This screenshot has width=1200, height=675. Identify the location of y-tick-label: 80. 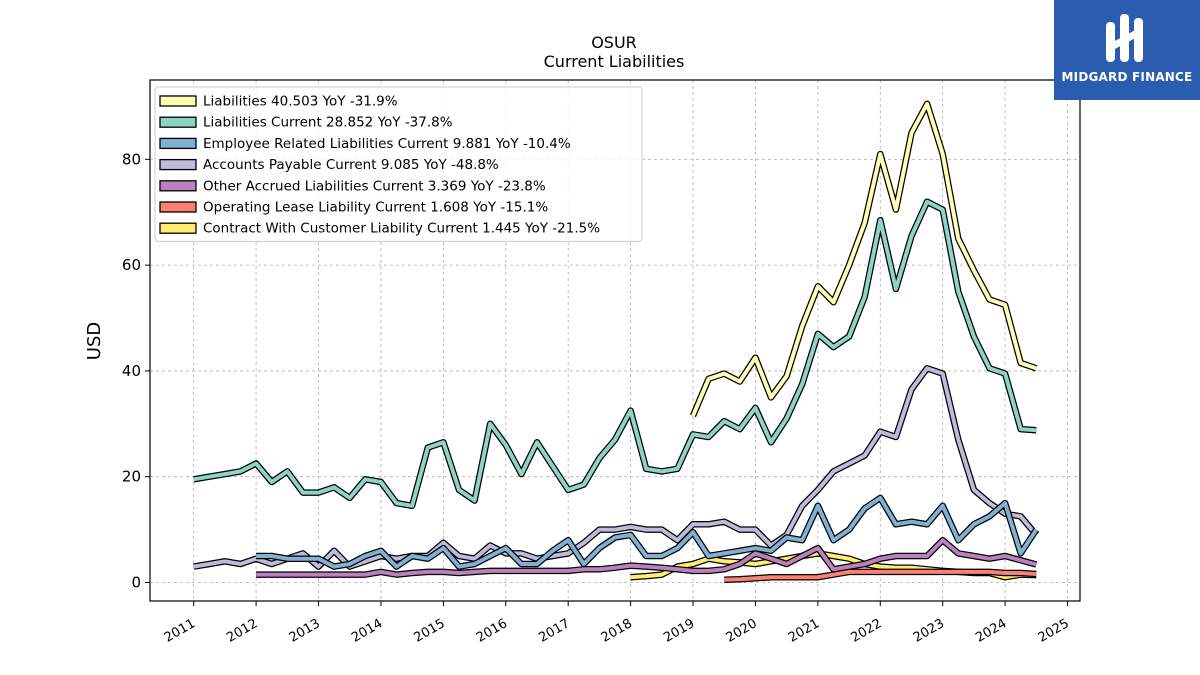
(131, 159).